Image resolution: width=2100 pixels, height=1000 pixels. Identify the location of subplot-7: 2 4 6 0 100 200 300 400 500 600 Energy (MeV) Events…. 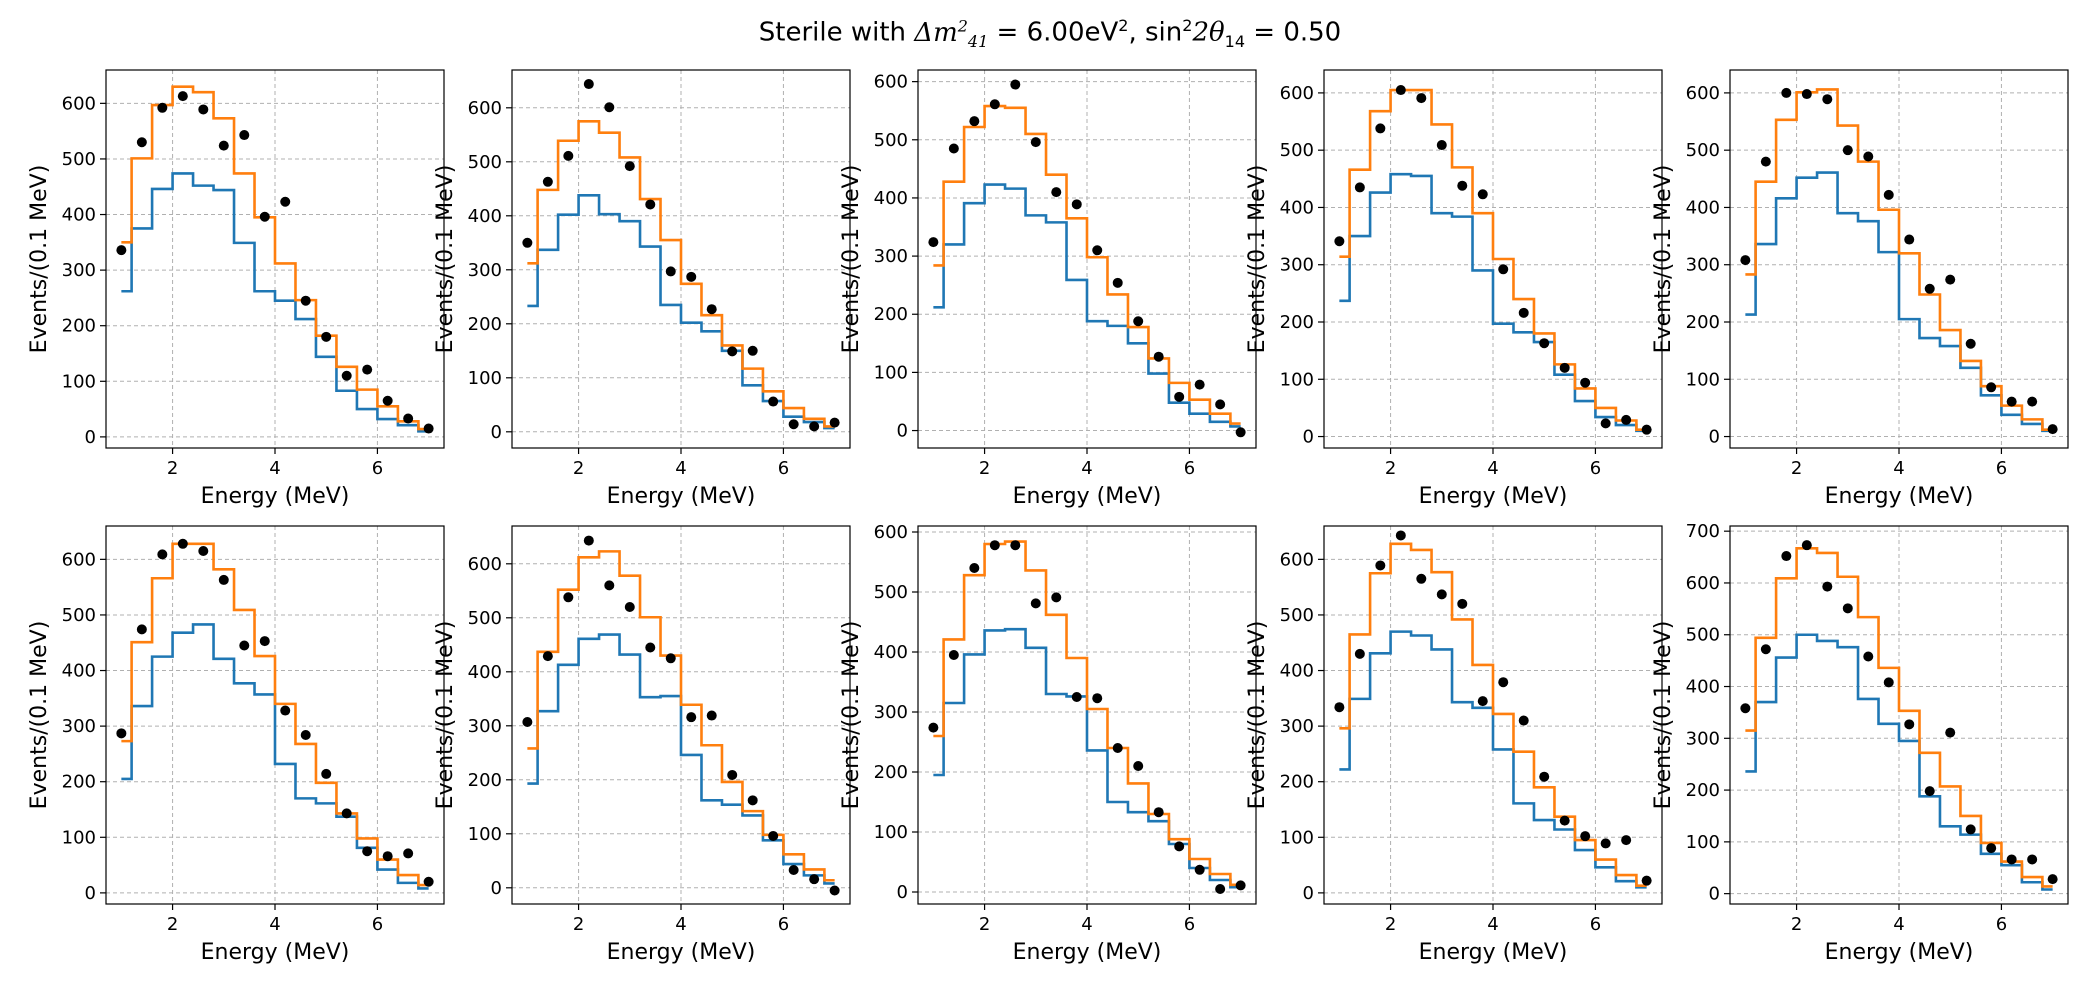
(642, 745).